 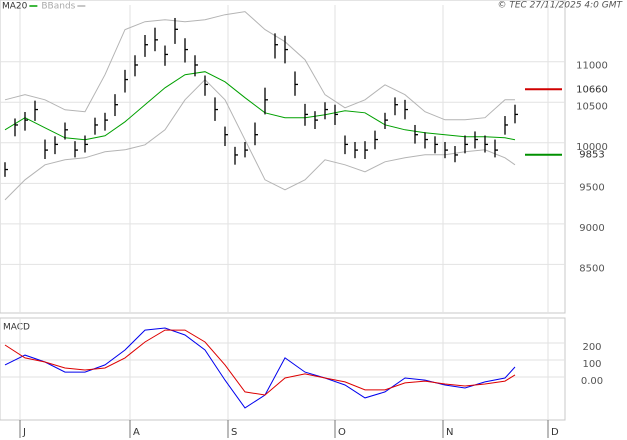 I want to click on price-marker-label: 9853, so click(x=591, y=155).